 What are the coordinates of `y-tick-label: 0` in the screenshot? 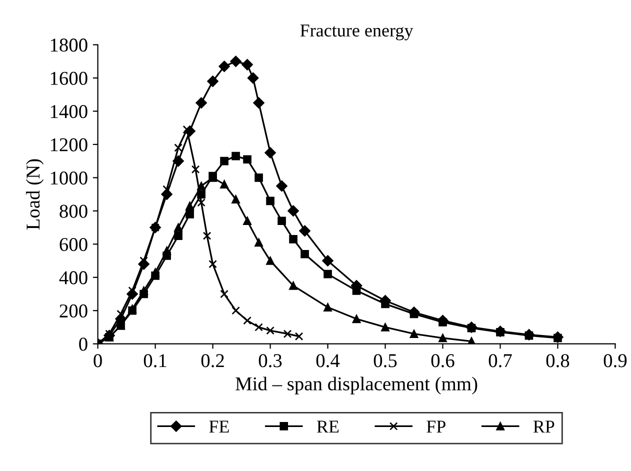 It's located at (83, 344).